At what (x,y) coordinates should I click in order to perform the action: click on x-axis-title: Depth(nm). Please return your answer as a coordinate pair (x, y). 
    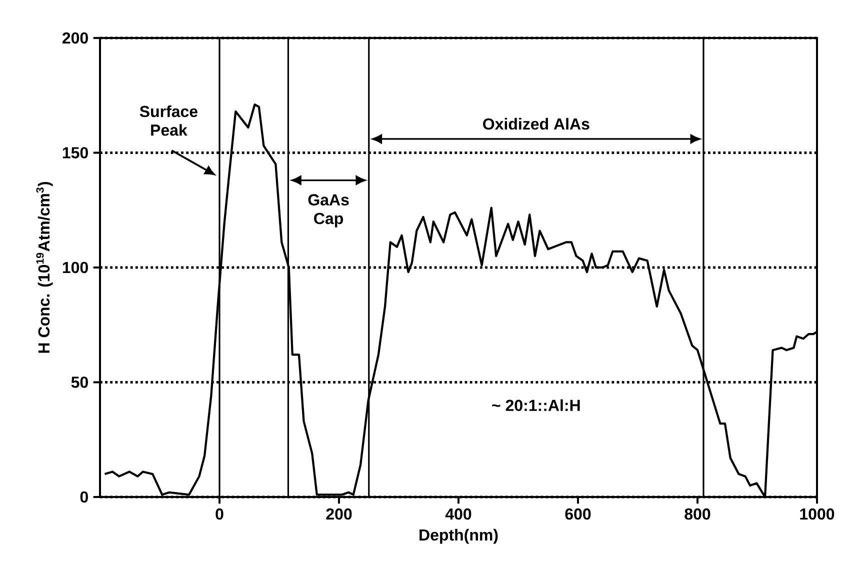
    Looking at the image, I should click on (459, 536).